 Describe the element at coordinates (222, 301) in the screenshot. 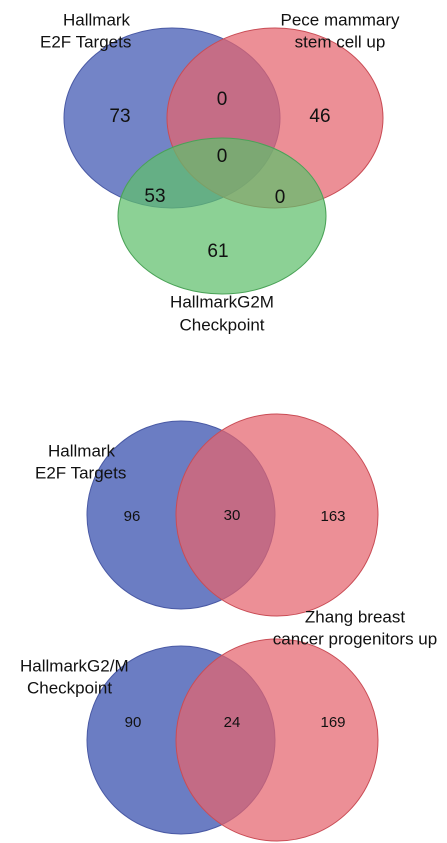

I see `set-label: HallmarkG2M` at that location.